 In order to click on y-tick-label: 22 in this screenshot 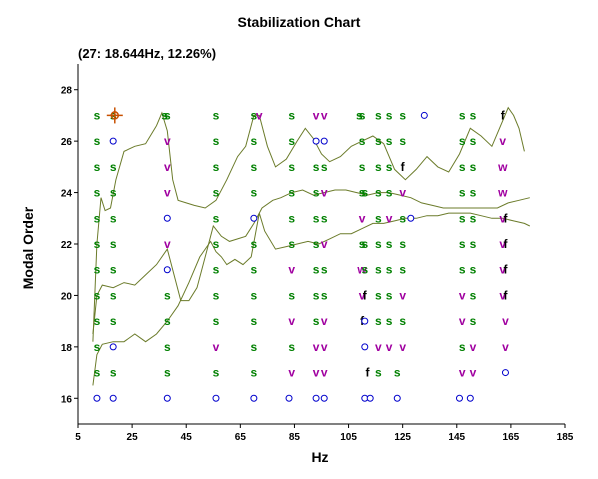, I will do `click(67, 245)`.